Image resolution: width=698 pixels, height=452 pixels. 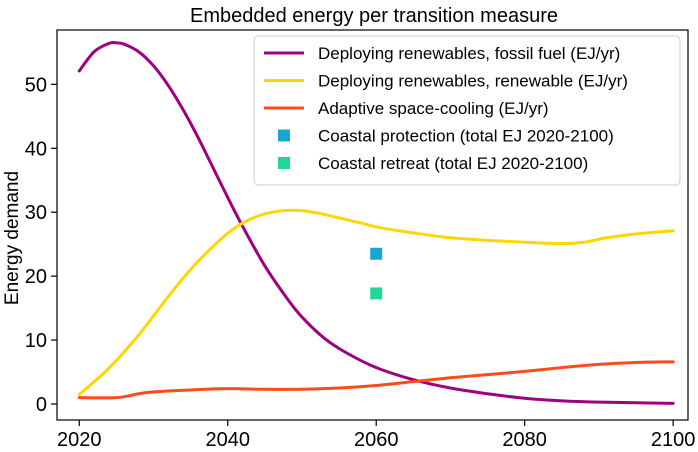 I want to click on legend-label-coastal-protection-total-ej-2020-2100: Coastal protection (total EJ 2020-2100), so click(x=466, y=136).